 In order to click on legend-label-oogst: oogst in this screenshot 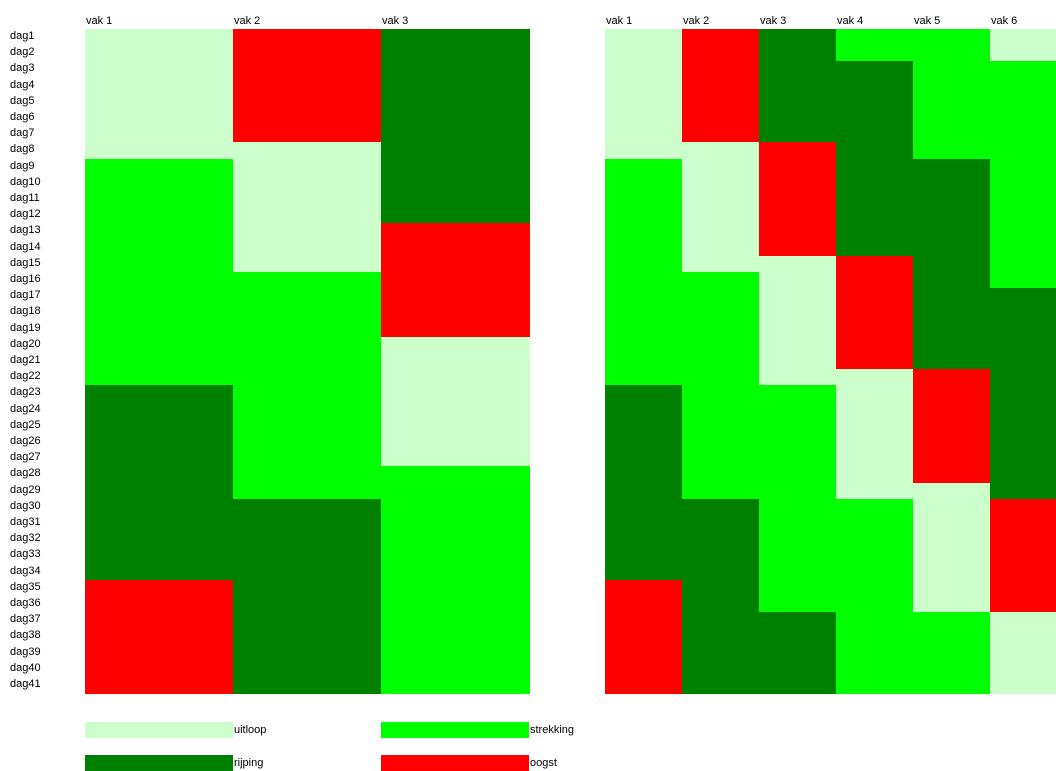, I will do `click(543, 763)`.